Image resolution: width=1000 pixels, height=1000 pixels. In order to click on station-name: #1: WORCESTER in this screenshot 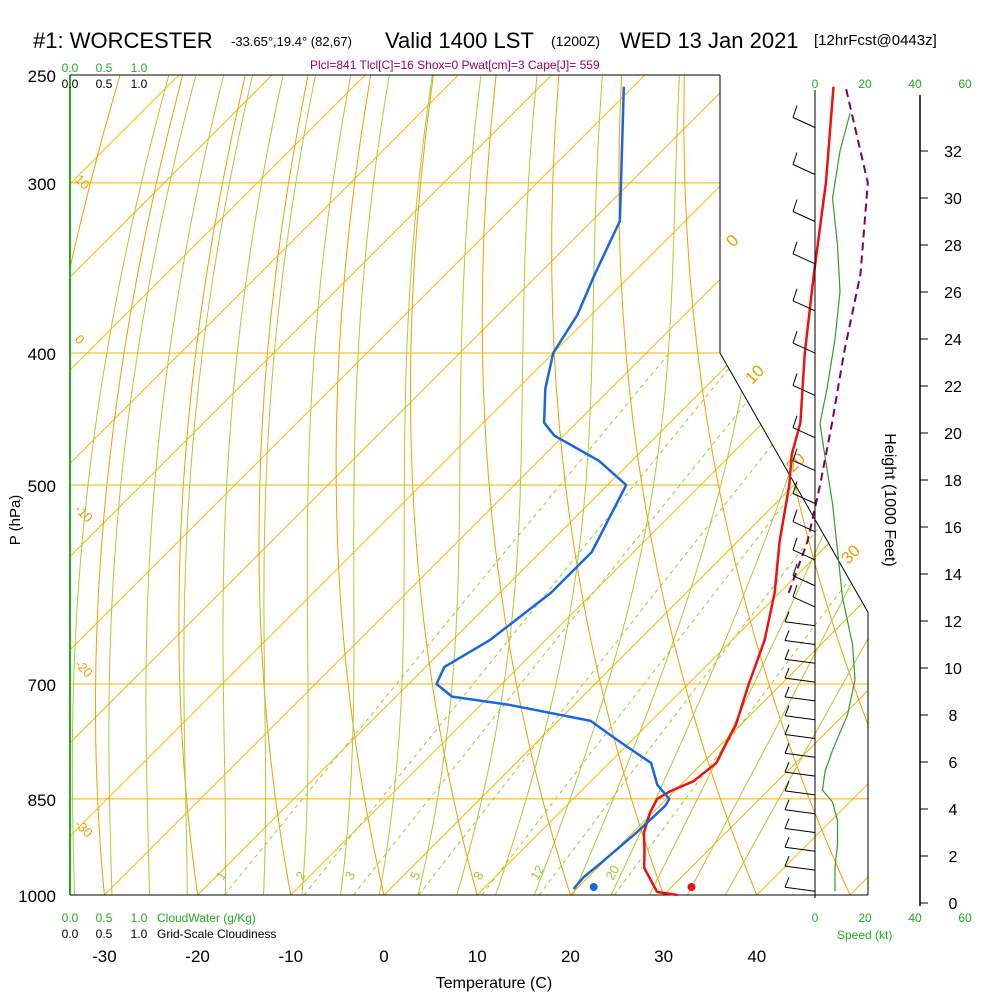, I will do `click(123, 40)`.